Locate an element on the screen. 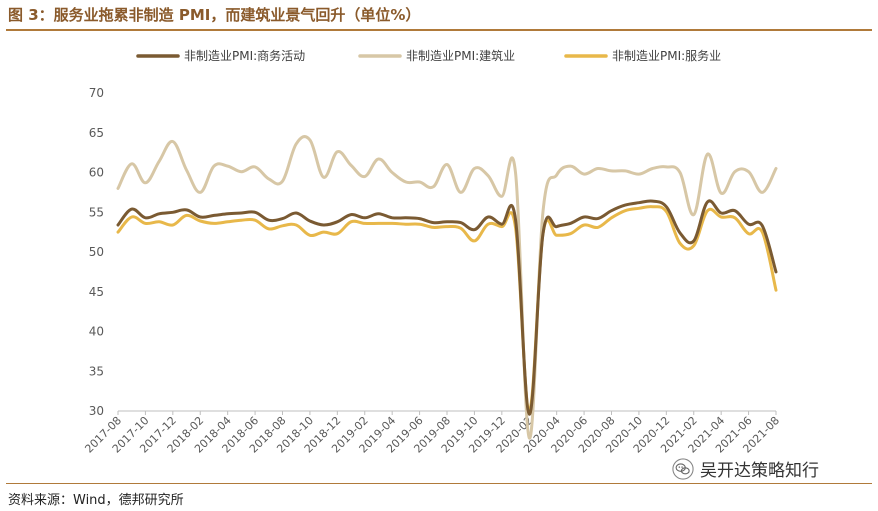  title-rule is located at coordinates (439, 30).